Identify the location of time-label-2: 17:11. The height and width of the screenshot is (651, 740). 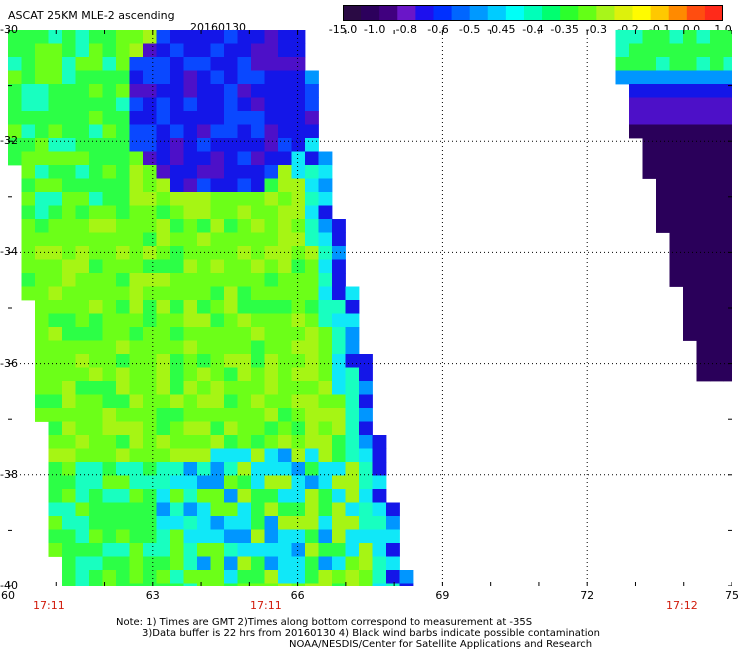
(266, 605).